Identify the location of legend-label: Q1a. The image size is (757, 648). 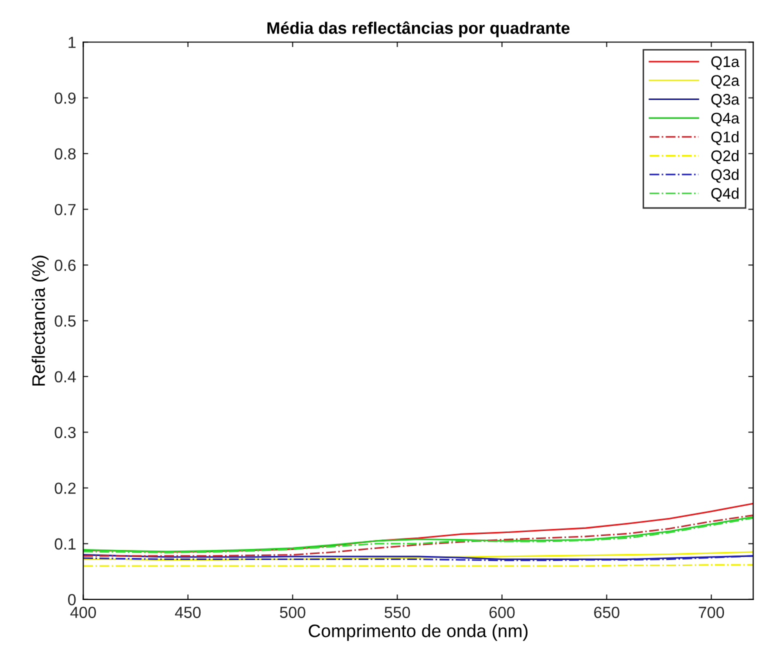
(725, 63).